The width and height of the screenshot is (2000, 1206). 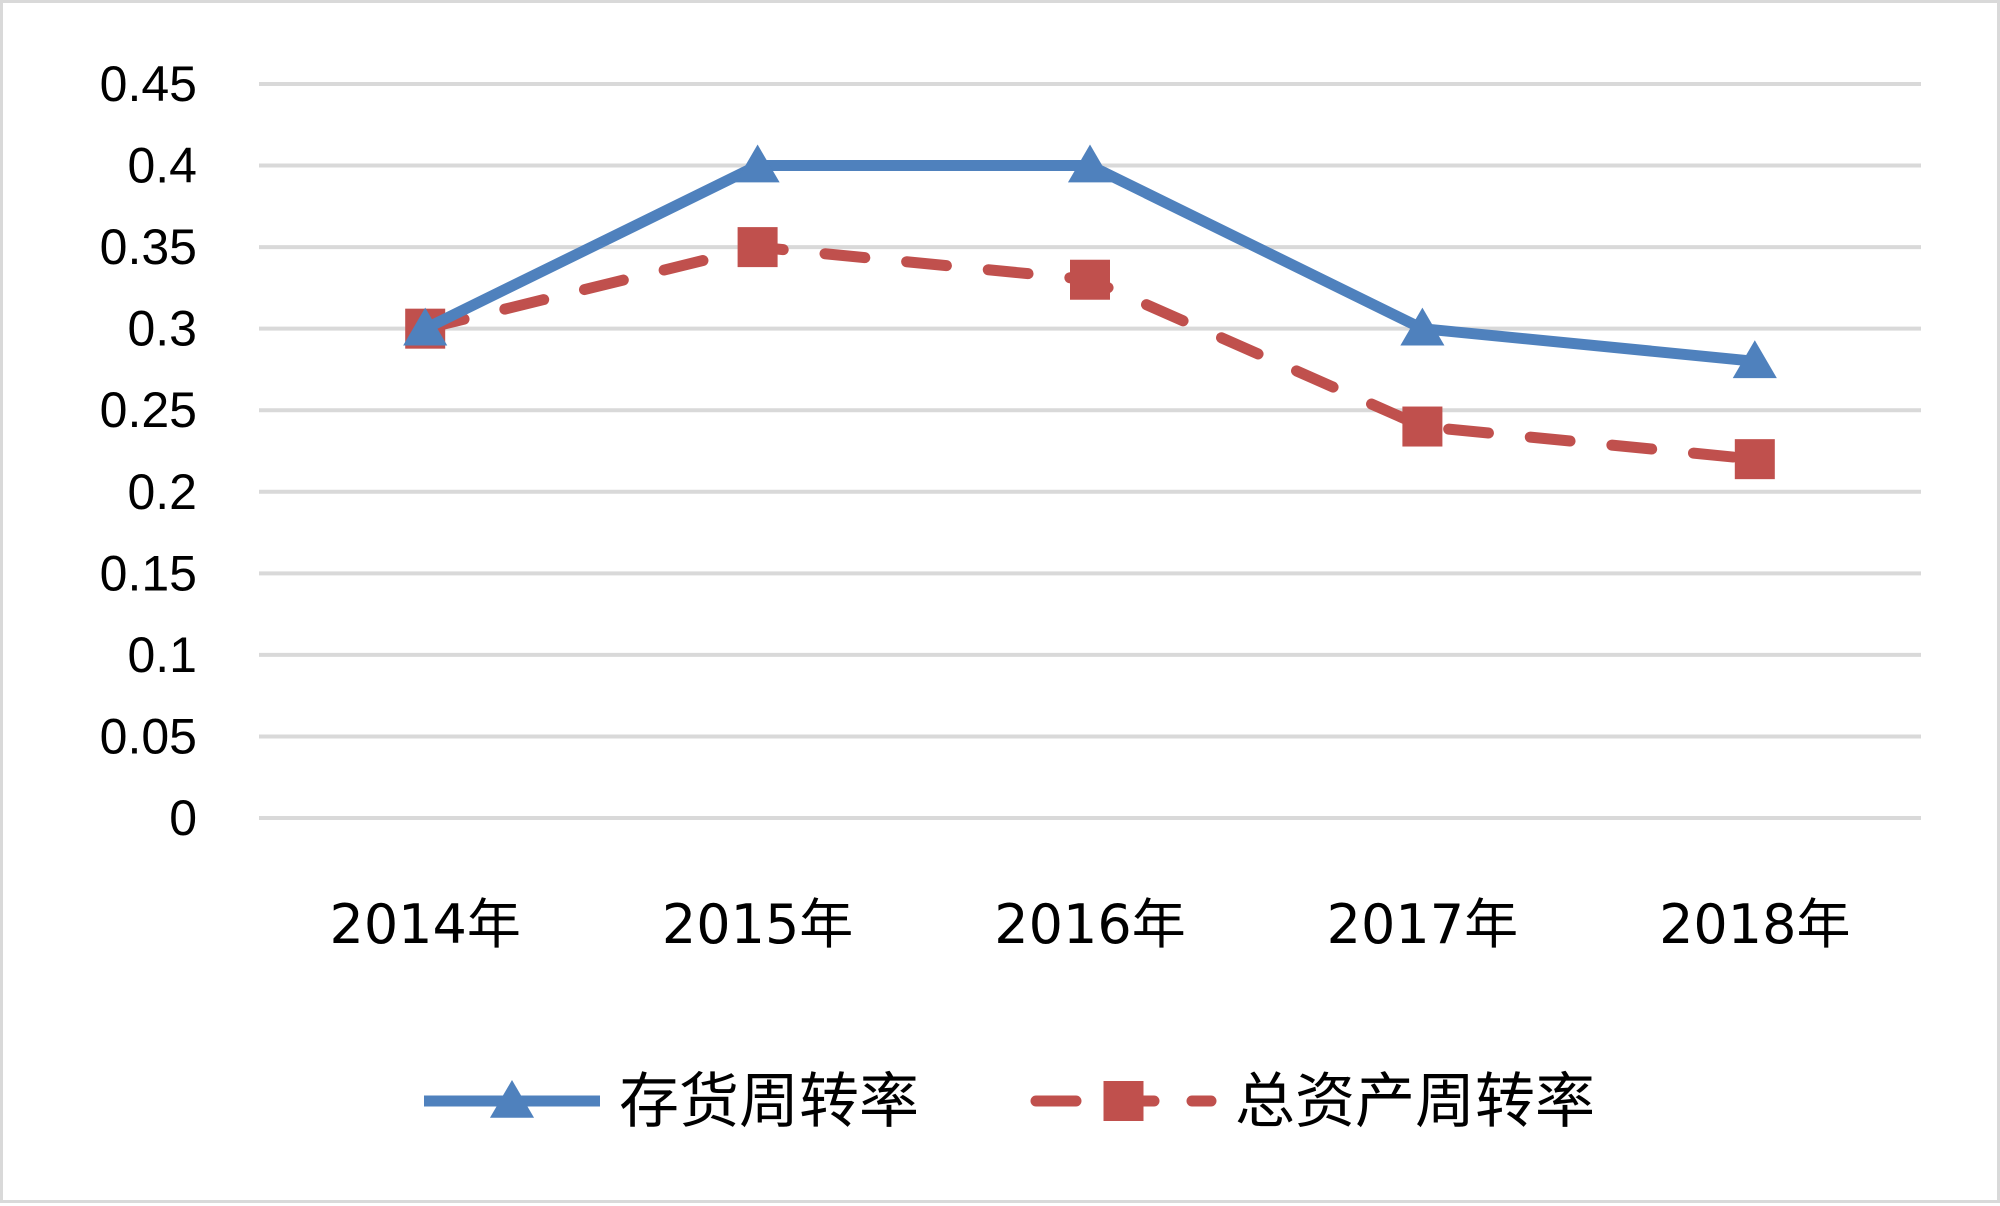 I want to click on y-tick-label: 0, so click(x=183, y=818).